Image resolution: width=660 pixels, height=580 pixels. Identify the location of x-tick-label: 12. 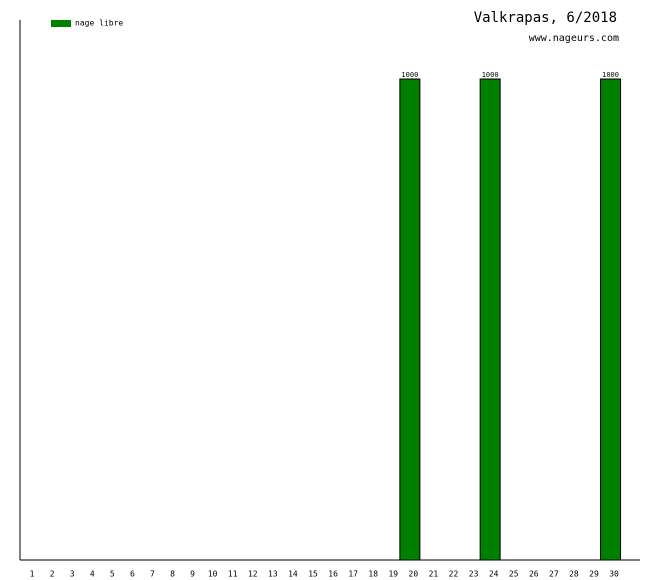
(253, 574).